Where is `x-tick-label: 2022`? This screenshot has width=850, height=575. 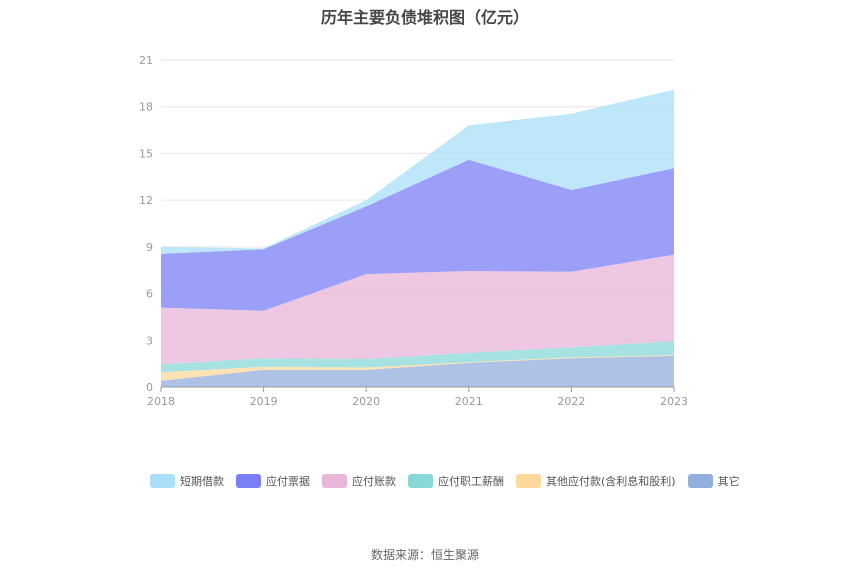
x-tick-label: 2022 is located at coordinates (571, 401).